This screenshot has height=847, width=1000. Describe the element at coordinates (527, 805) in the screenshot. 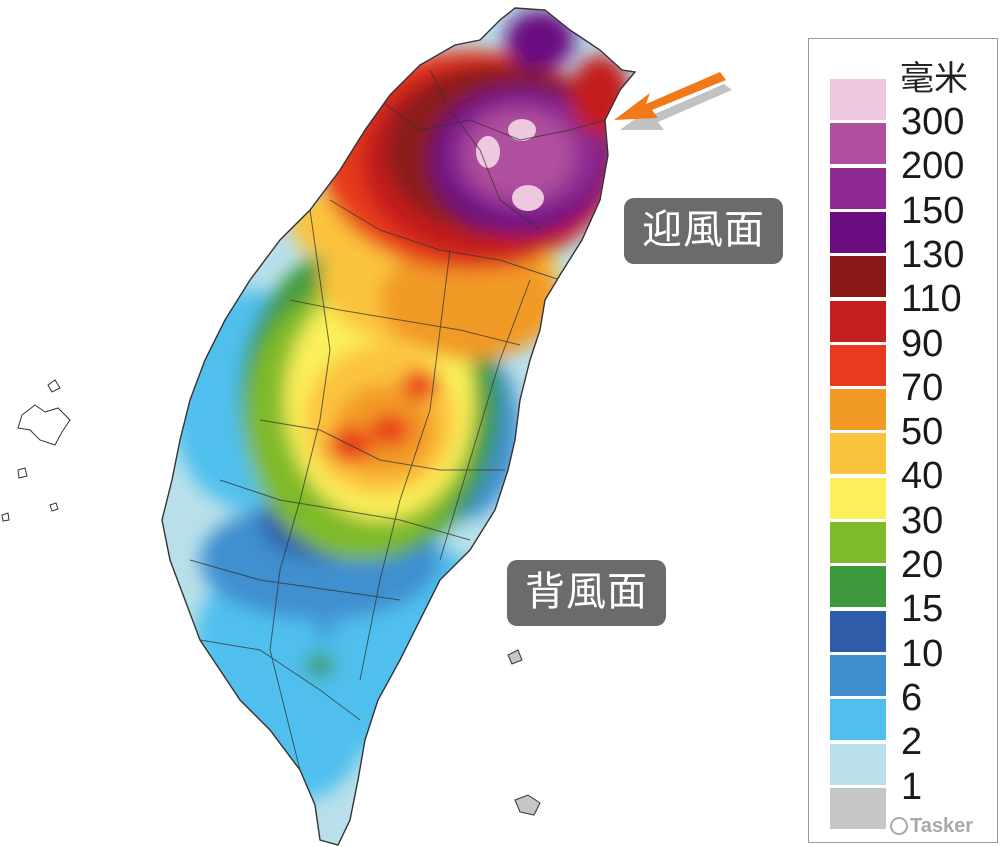

I see `orchid-island` at that location.